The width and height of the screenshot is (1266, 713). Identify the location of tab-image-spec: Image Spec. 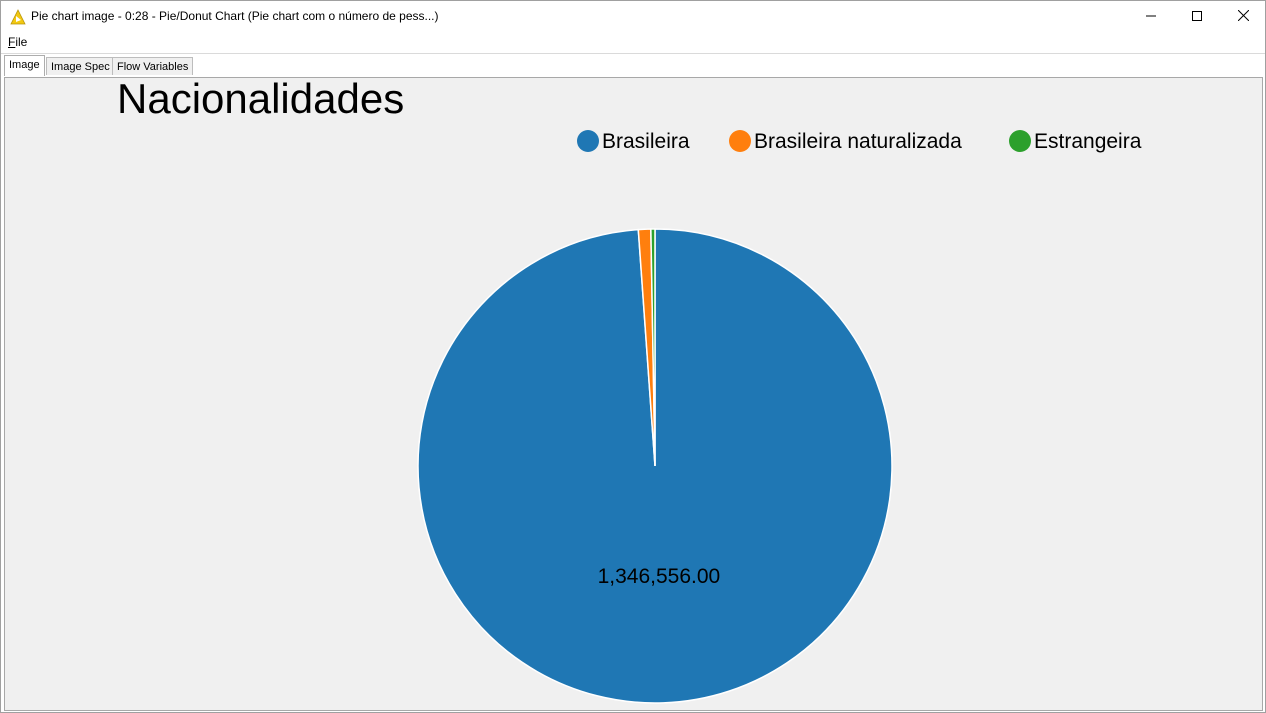
(80, 66).